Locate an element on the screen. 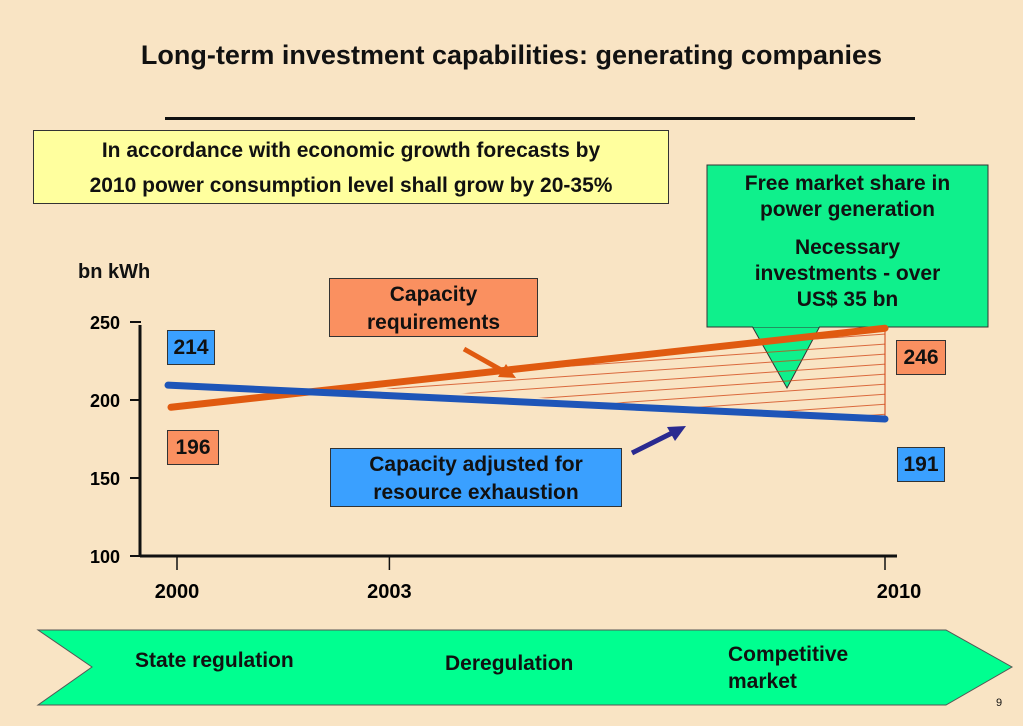 Image resolution: width=1023 pixels, height=726 pixels. capacity-requirements-label: Capacity requirements is located at coordinates (433, 307).